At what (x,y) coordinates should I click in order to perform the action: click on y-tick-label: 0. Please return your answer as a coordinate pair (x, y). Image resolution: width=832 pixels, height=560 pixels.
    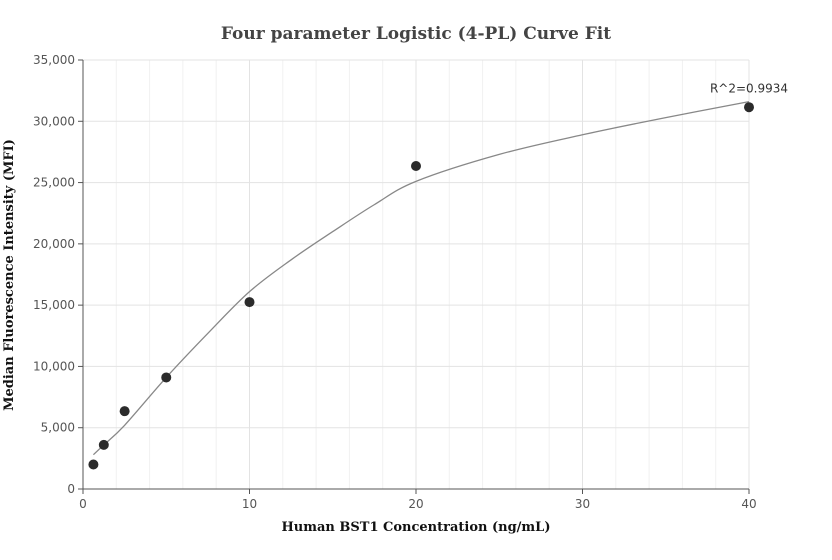
    Looking at the image, I should click on (71, 489).